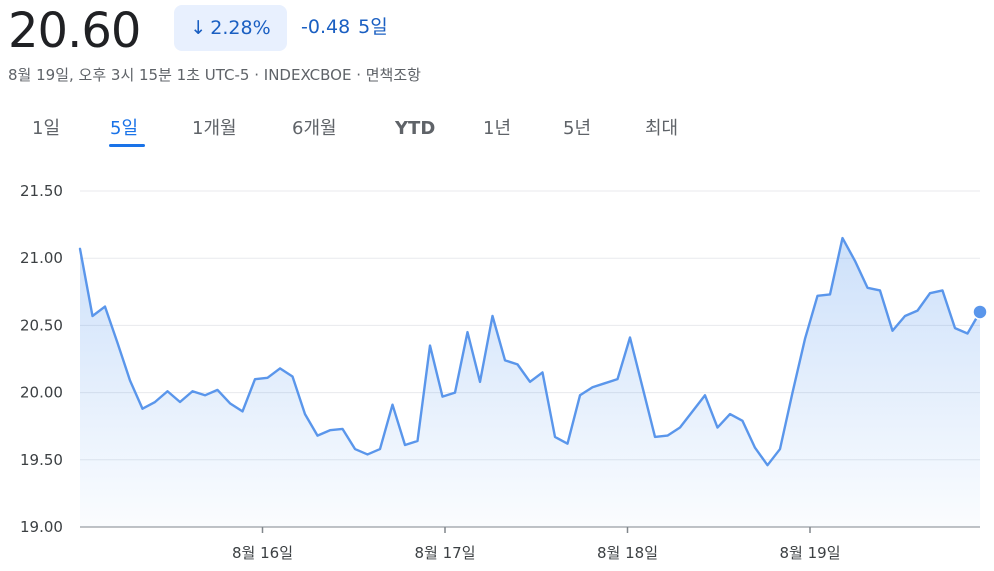  What do you see at coordinates (198, 28) in the screenshot?
I see `arrow-down-icon: ↓` at bounding box center [198, 28].